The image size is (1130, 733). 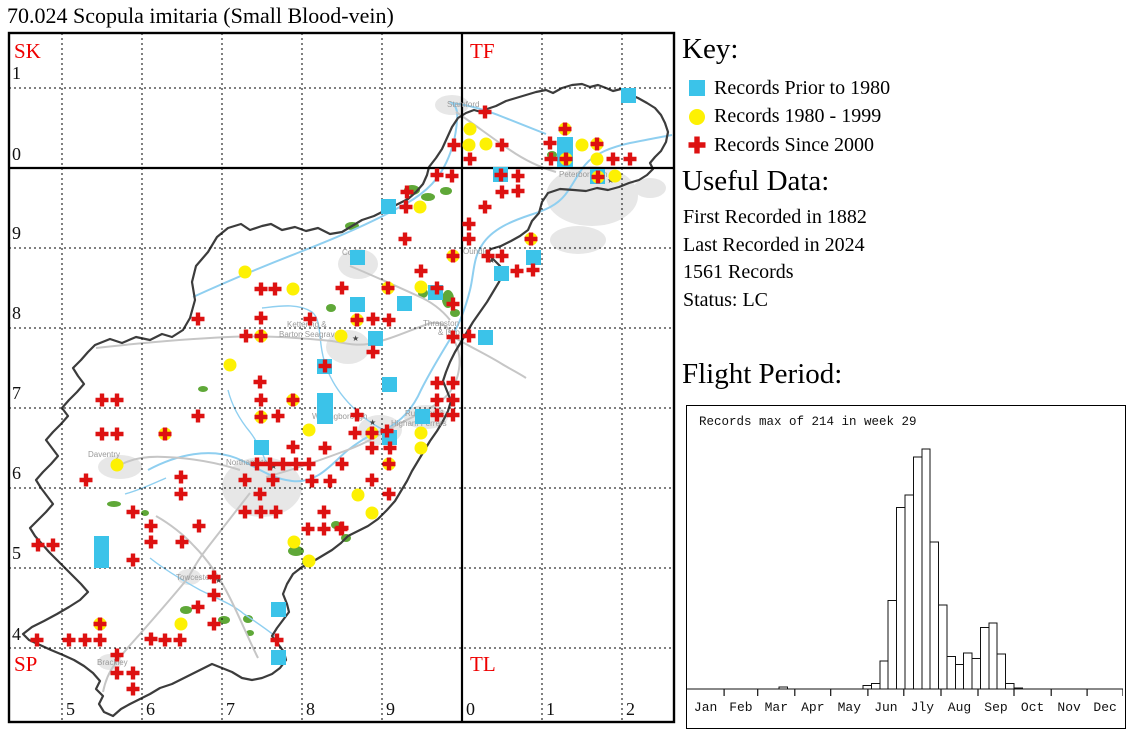 What do you see at coordinates (215, 599) in the screenshot?
I see `river-tove` at bounding box center [215, 599].